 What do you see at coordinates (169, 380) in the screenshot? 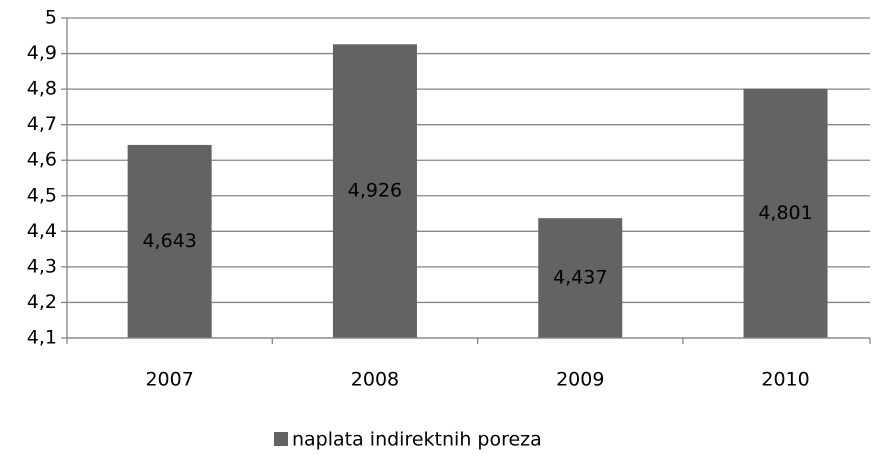
I see `x-tick-label: 2007` at bounding box center [169, 380].